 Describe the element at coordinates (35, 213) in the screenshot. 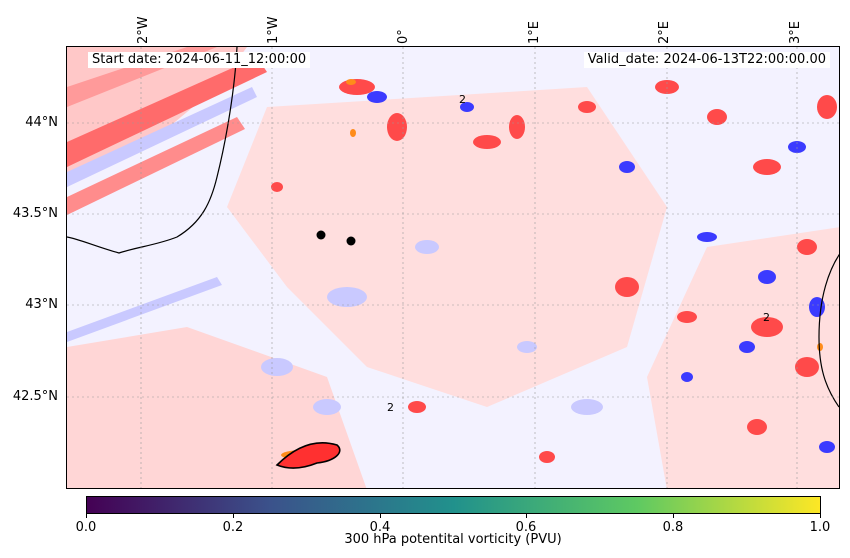

I see `lat-label-43-5n: 43.5°N` at that location.